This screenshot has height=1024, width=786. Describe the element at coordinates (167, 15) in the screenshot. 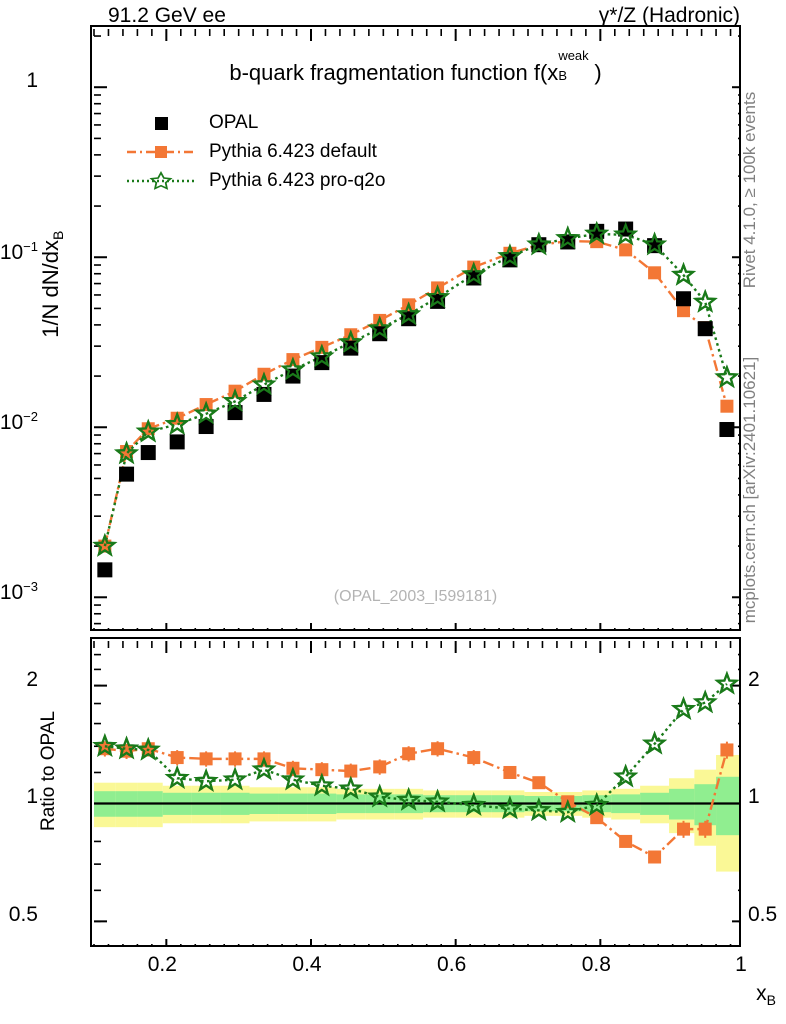

I see `beam-energy-label: 91.2 GeV ee` at that location.